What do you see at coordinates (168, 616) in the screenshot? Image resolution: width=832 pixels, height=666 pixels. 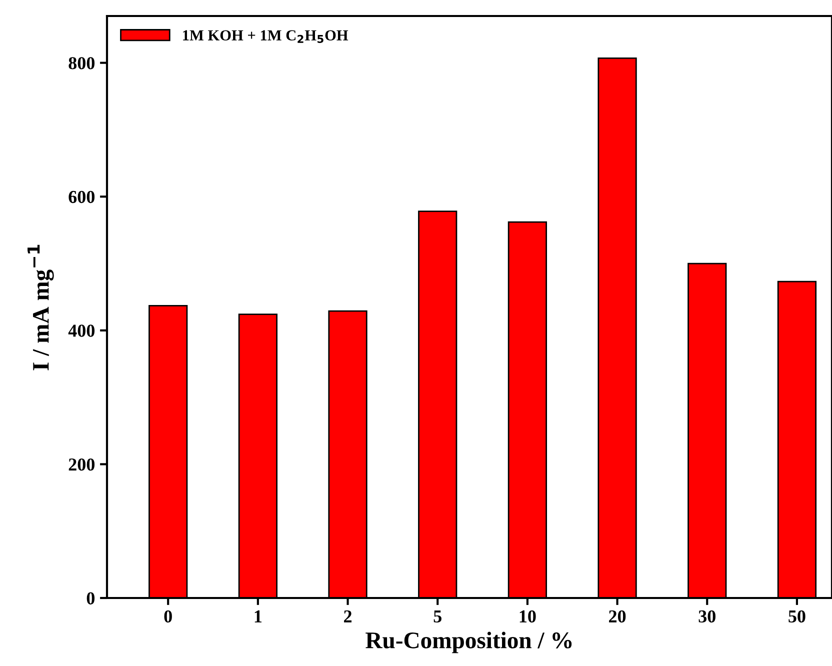 I see `x-tick-label: 0` at bounding box center [168, 616].